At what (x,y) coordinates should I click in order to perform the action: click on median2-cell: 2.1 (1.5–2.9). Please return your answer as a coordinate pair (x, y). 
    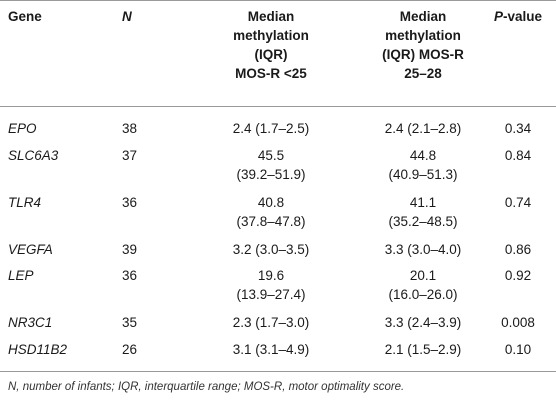
    Looking at the image, I should click on (423, 349).